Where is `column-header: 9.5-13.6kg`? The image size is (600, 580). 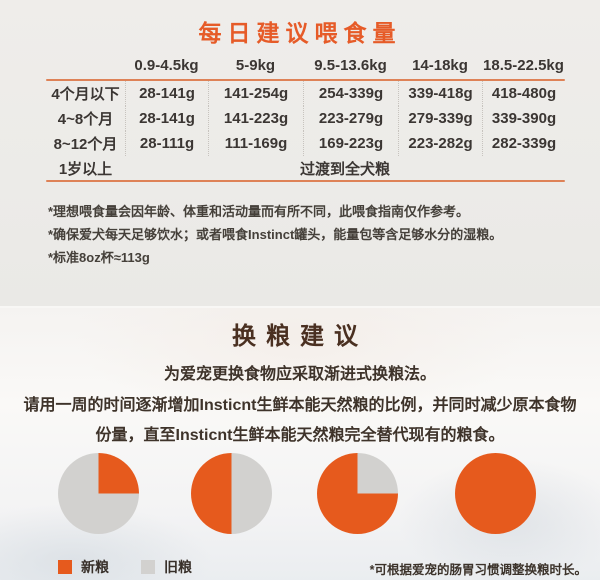 column-header: 9.5-13.6kg is located at coordinates (350, 65).